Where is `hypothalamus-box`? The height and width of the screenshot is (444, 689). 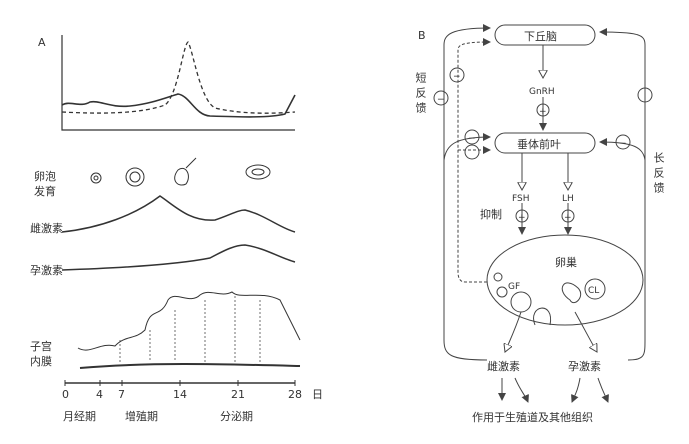
hypothalamus-box is located at coordinates (545, 35).